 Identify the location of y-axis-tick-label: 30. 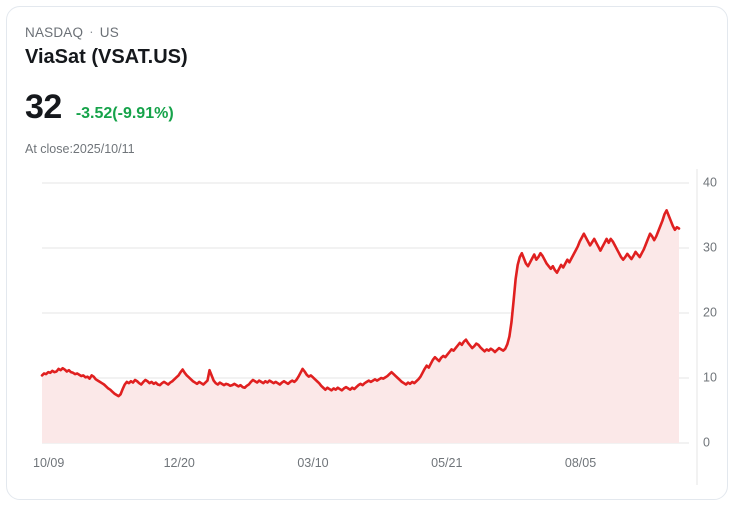
(710, 247).